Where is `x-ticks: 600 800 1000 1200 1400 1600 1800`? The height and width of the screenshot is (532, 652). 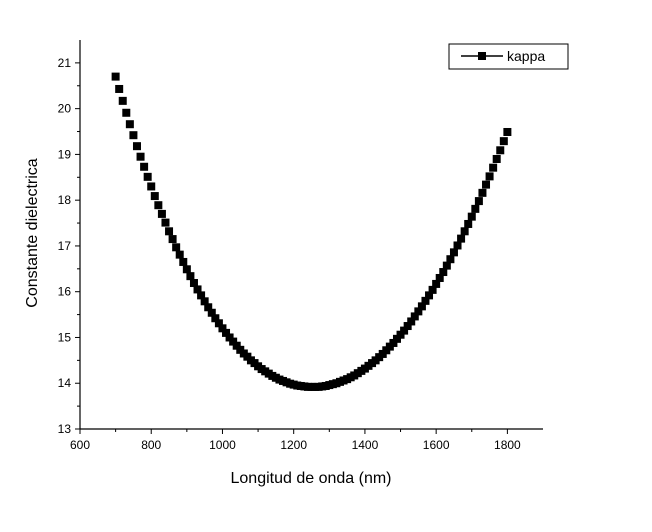 x-ticks: 600 800 1000 1200 1400 1600 1800 is located at coordinates (295, 440).